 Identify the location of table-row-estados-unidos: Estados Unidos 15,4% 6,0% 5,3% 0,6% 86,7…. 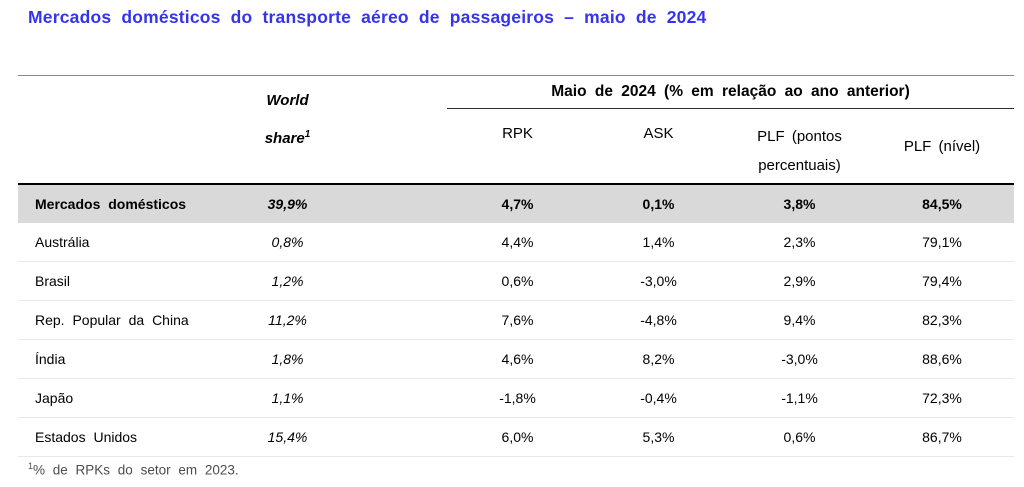
(516, 437).